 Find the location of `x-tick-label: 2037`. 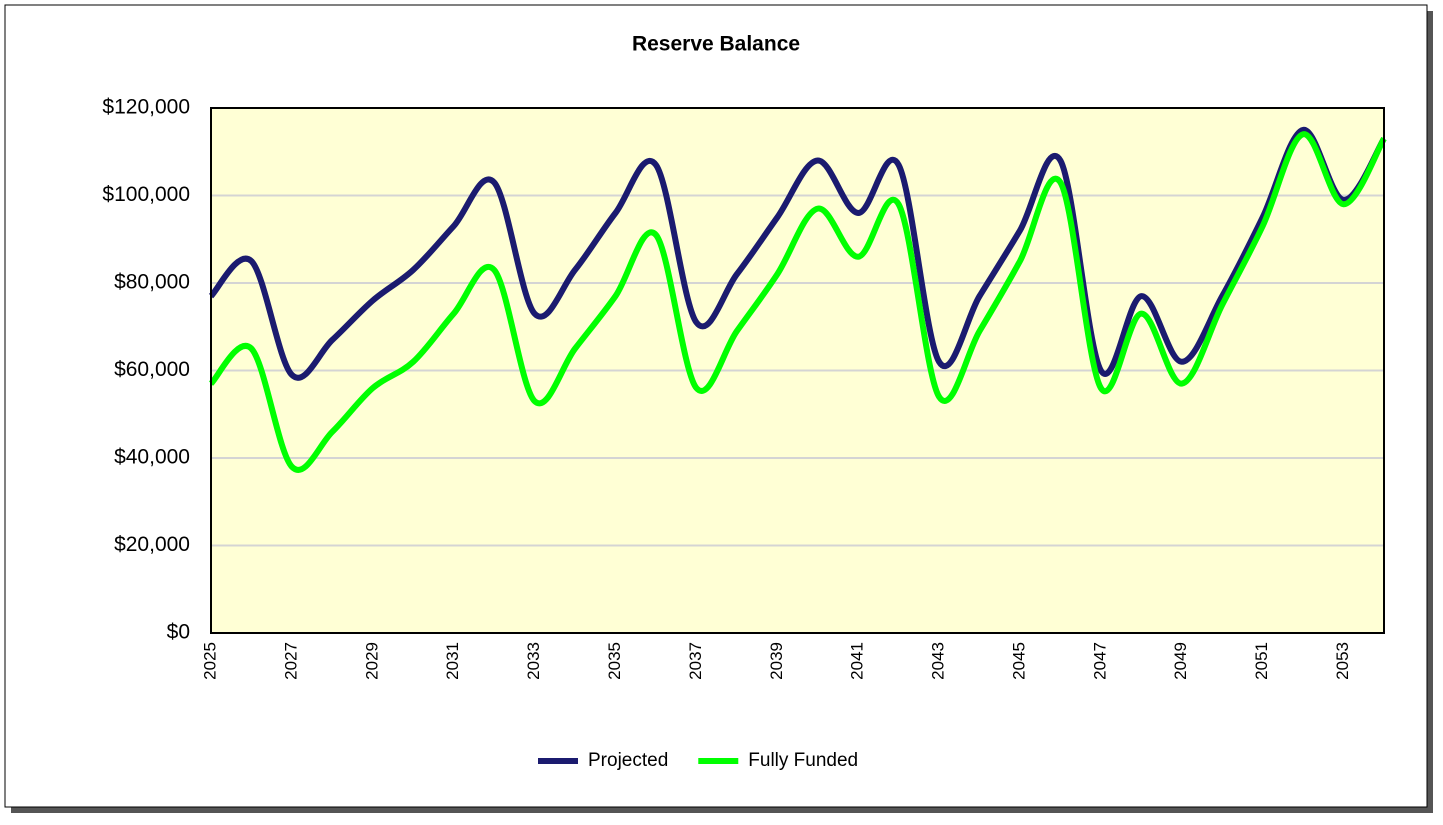

x-tick-label: 2037 is located at coordinates (695, 661).